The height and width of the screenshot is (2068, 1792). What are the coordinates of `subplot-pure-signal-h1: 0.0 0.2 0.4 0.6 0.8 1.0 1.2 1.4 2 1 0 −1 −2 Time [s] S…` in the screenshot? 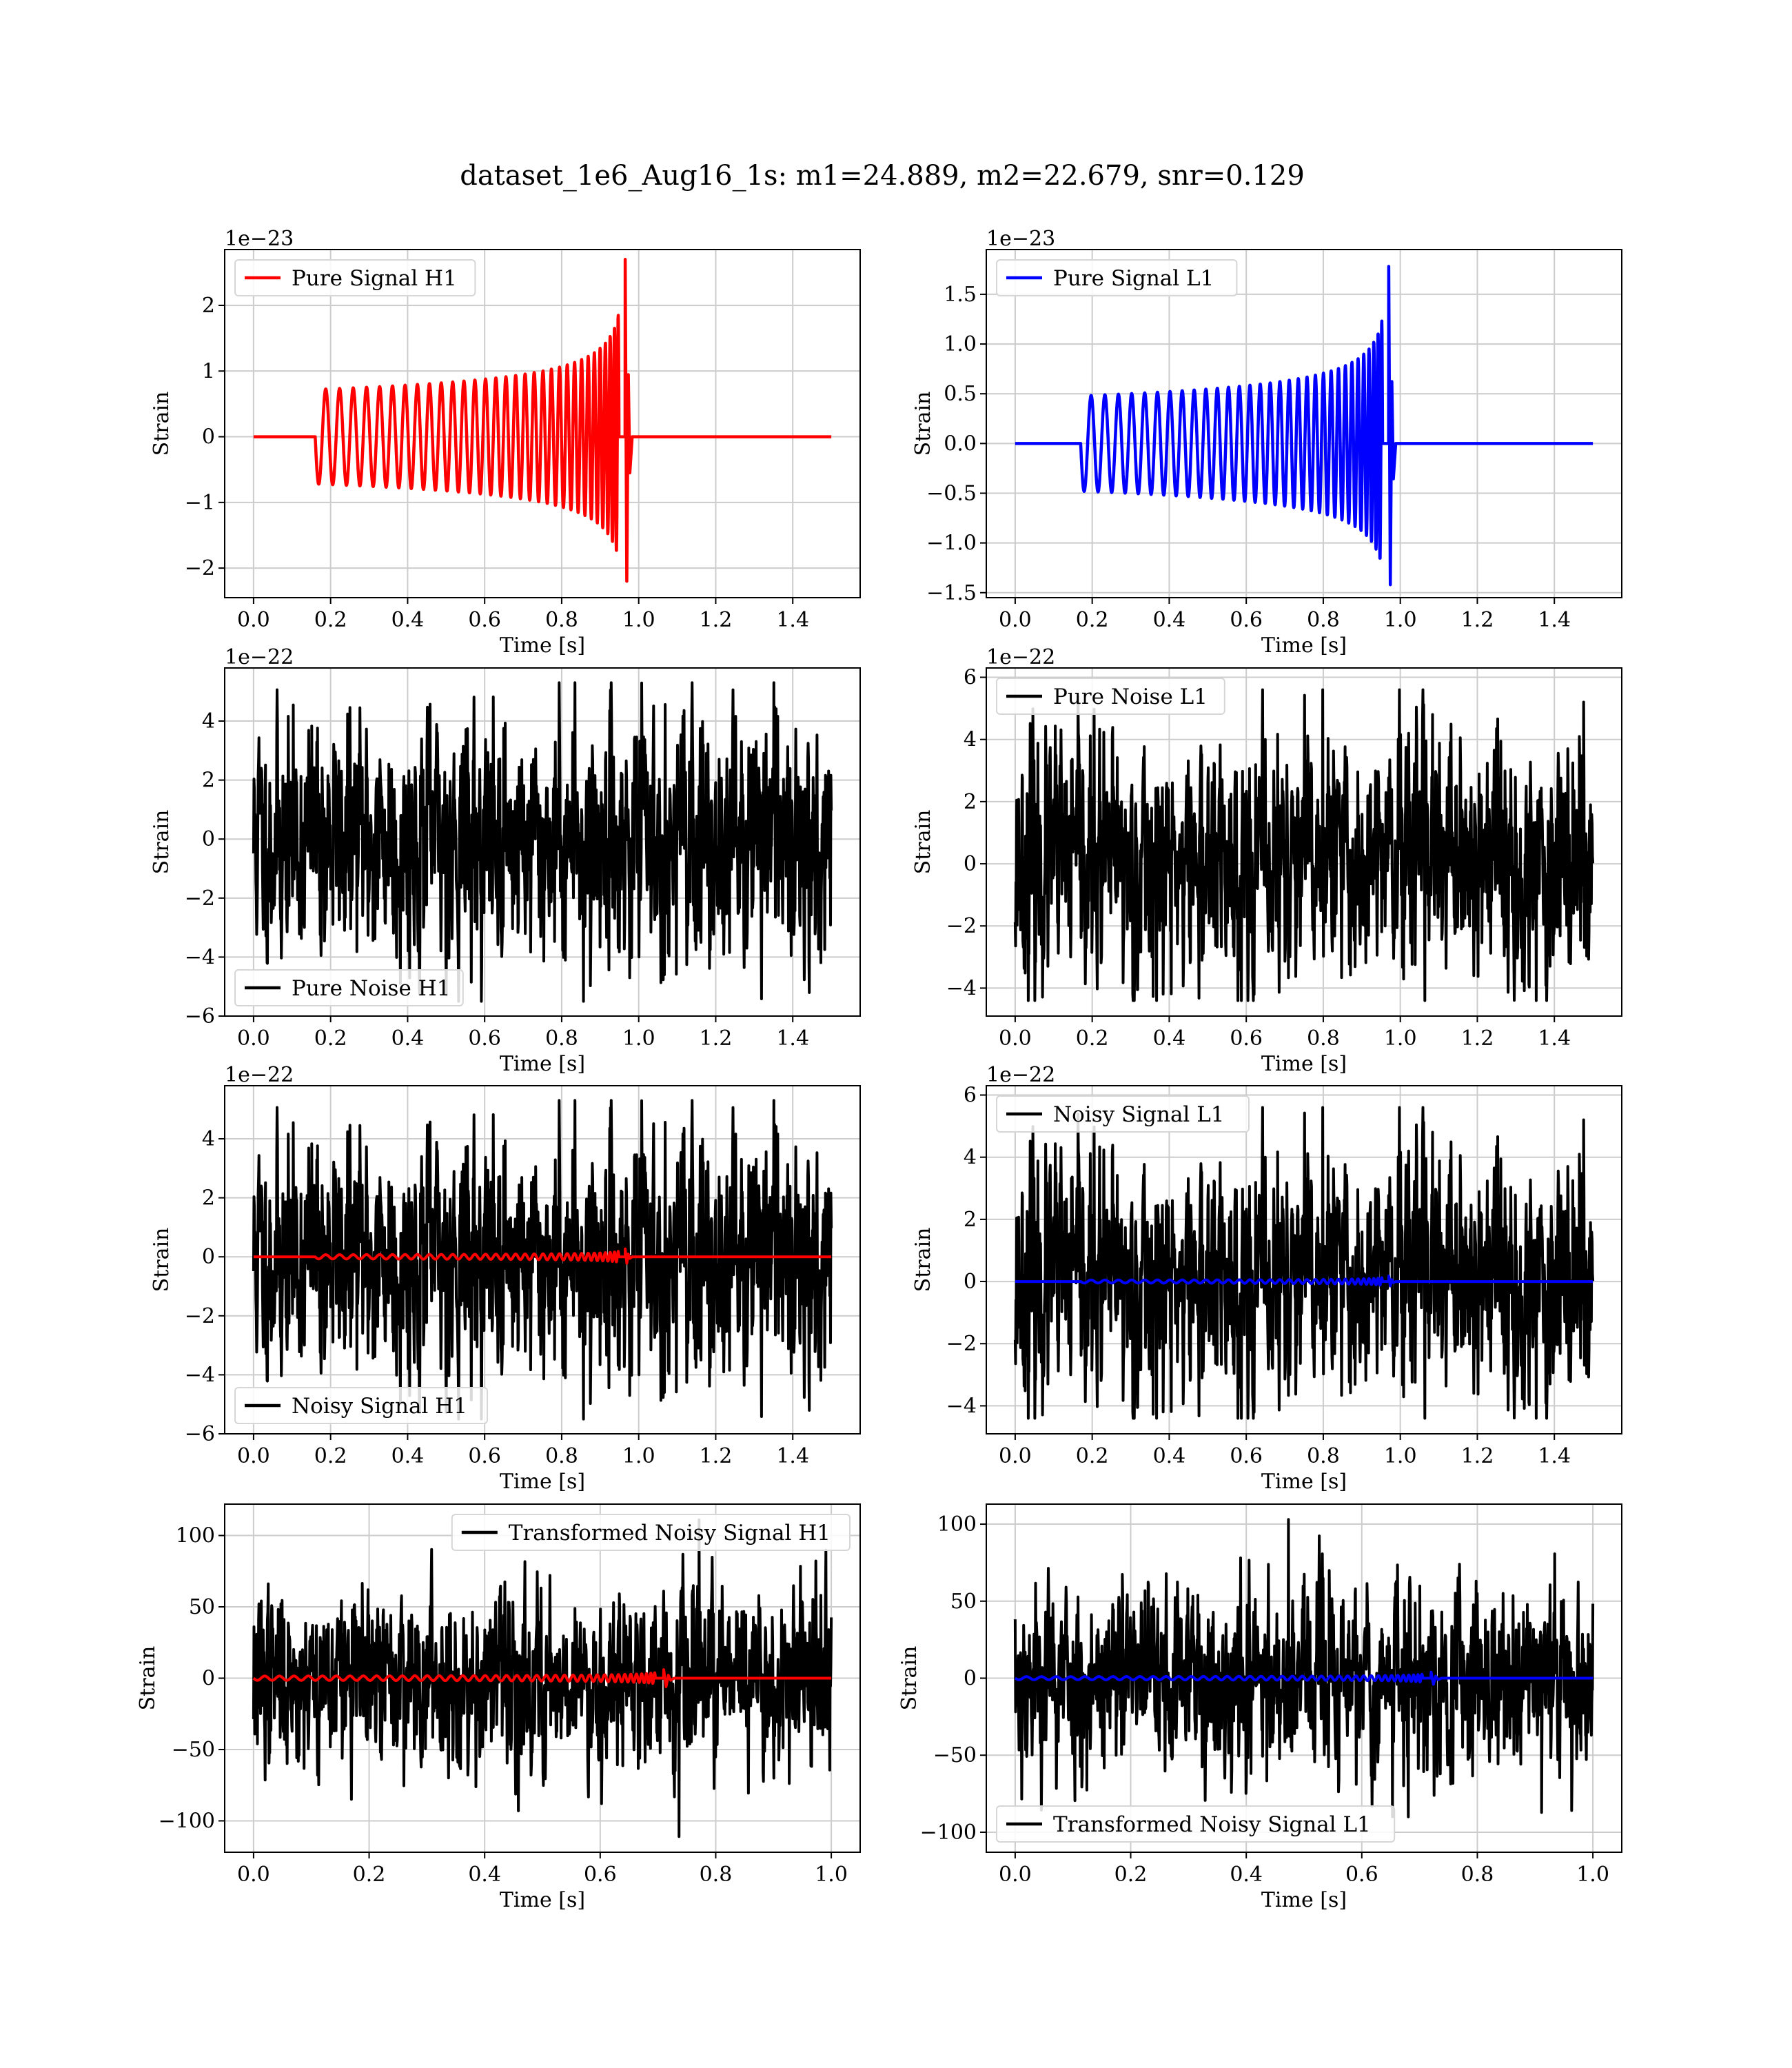 It's located at (505, 442).